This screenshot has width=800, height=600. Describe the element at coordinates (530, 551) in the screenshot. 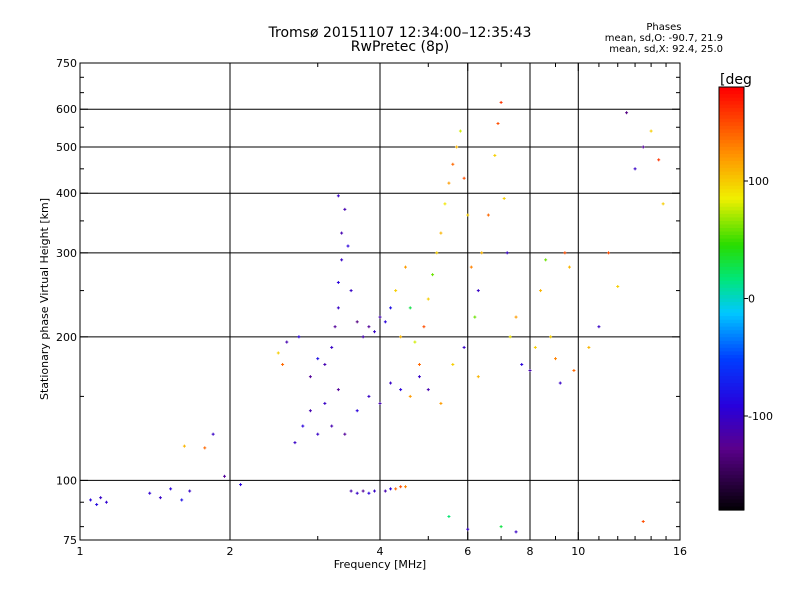

I see `x-tick-label: 8` at that location.